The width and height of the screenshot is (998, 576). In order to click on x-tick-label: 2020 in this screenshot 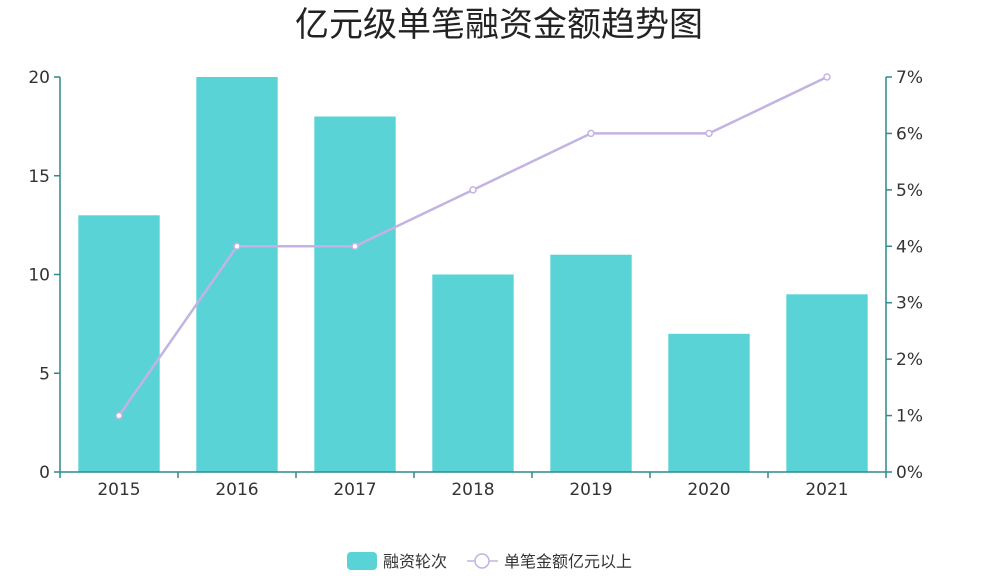, I will do `click(708, 490)`.